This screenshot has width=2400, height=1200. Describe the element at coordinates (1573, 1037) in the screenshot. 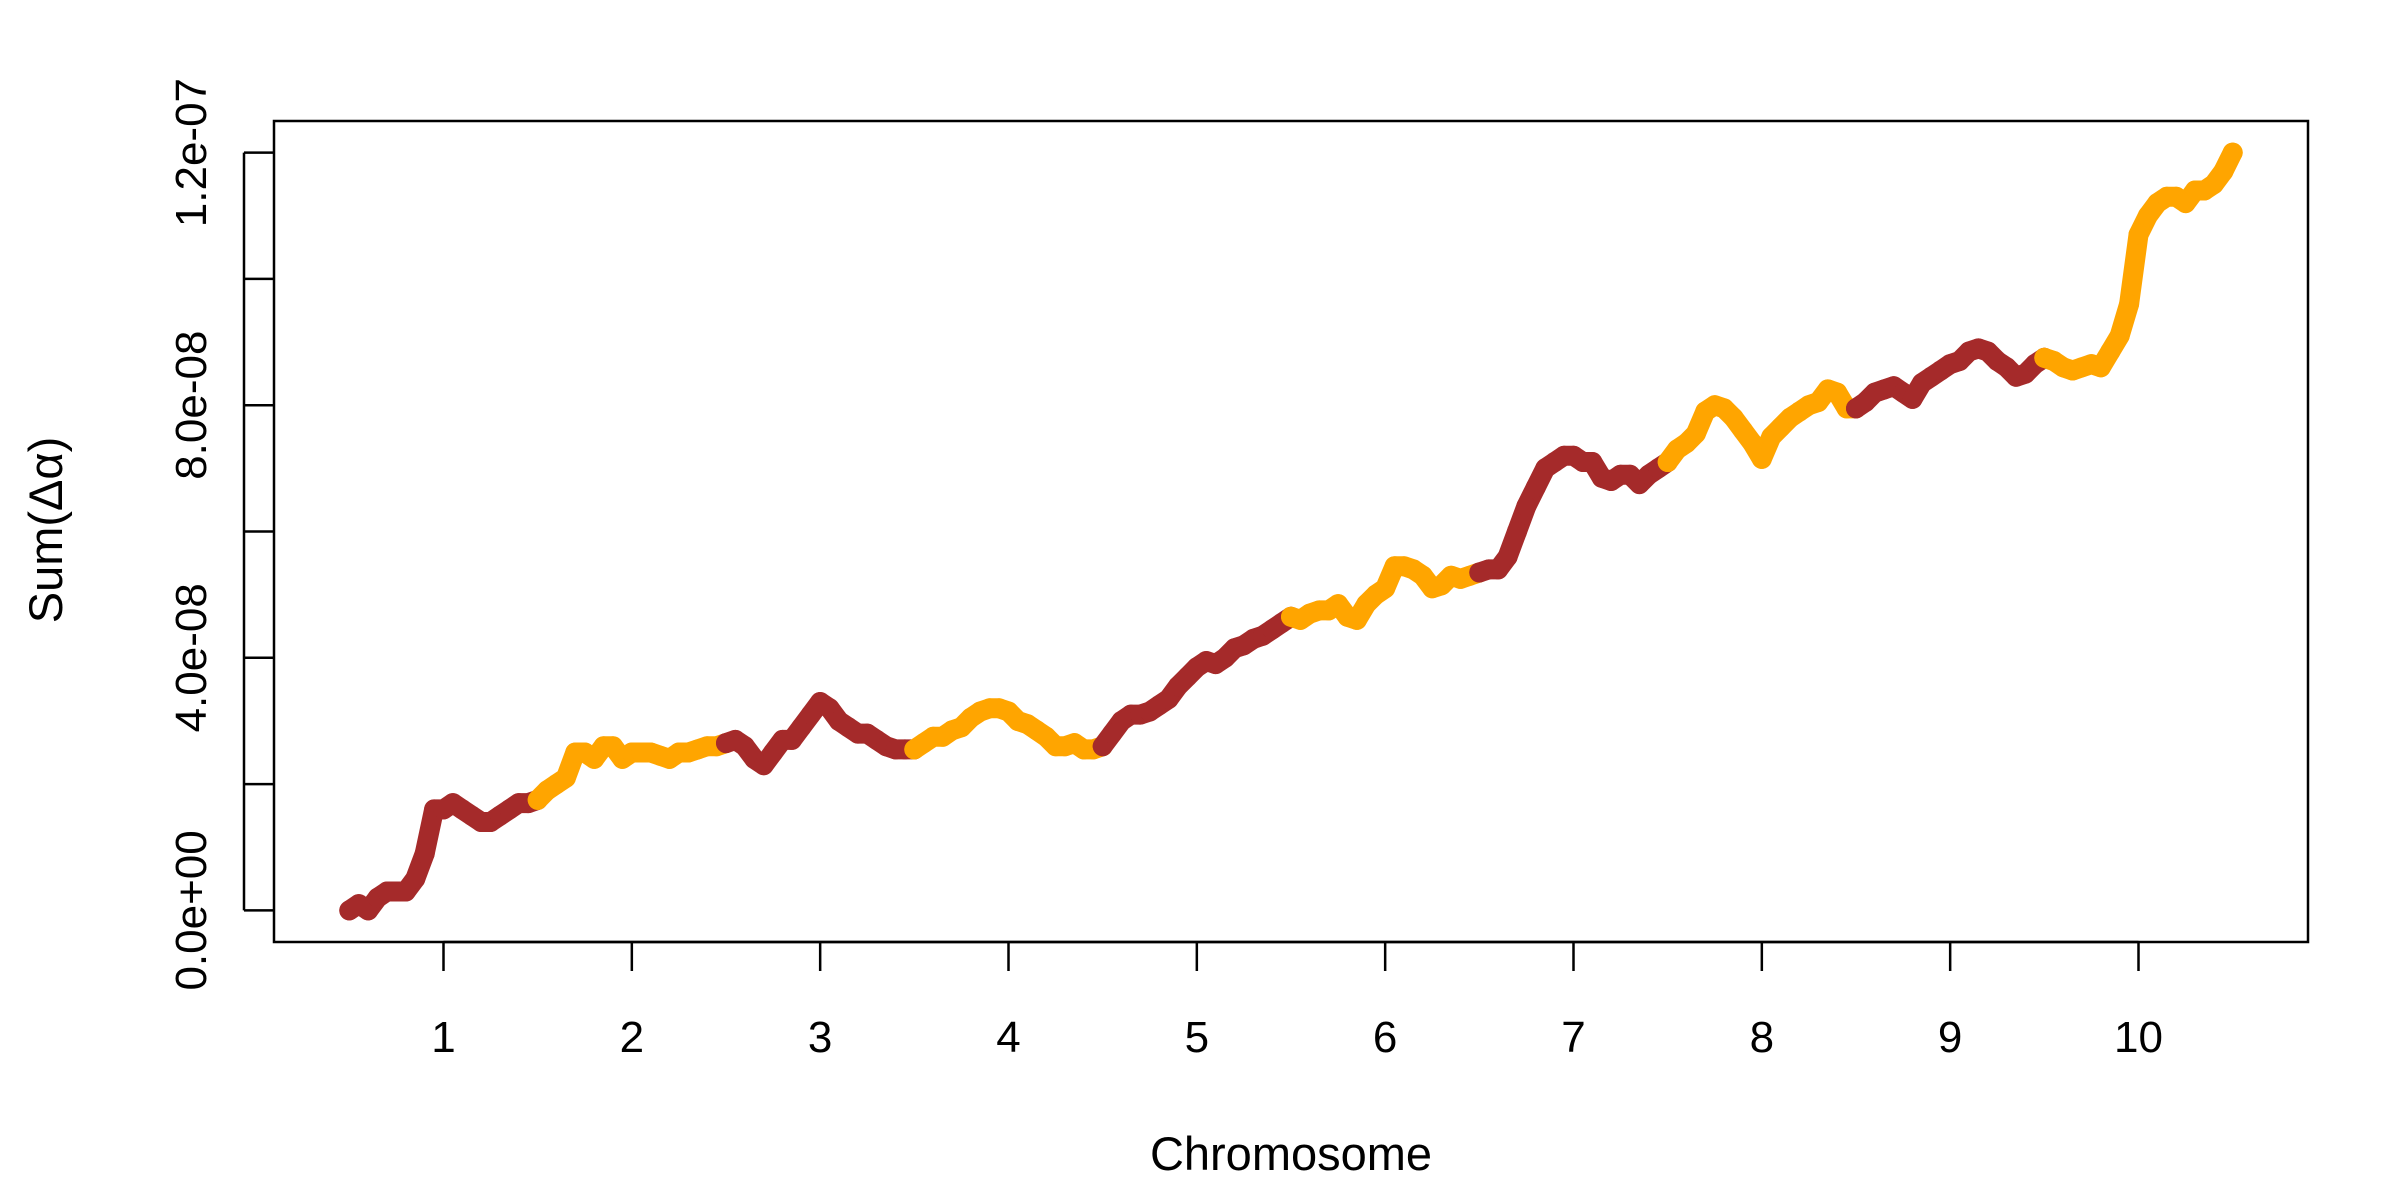

I see `x-tick-label: 7` at that location.